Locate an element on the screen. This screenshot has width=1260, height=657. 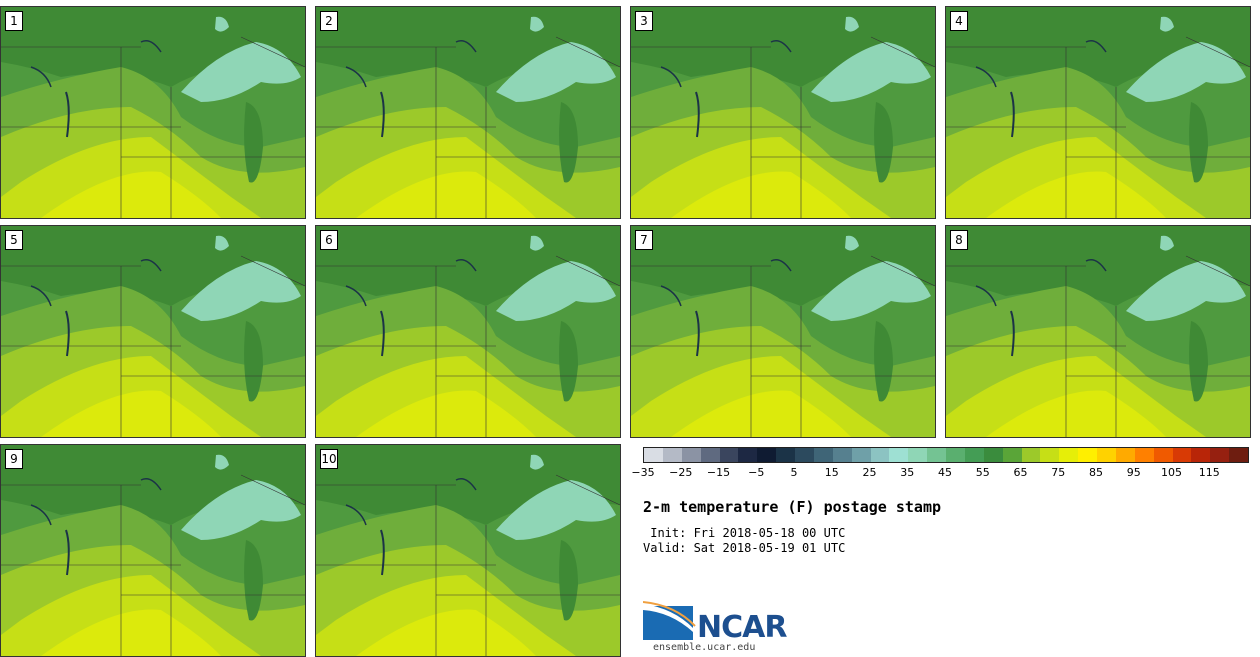
colorbar-tick-label: −35 is located at coordinates (643, 472).